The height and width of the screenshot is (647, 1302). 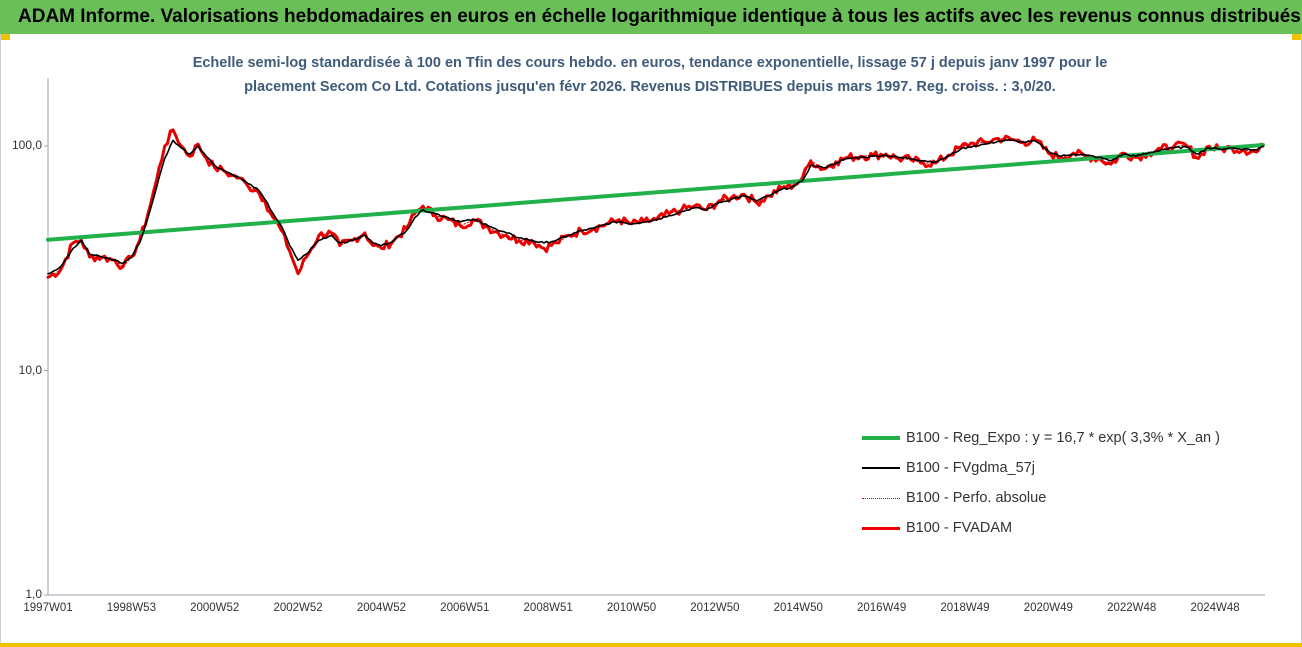 What do you see at coordinates (976, 498) in the screenshot?
I see `legend-label: B100 - Perfo. absolue` at bounding box center [976, 498].